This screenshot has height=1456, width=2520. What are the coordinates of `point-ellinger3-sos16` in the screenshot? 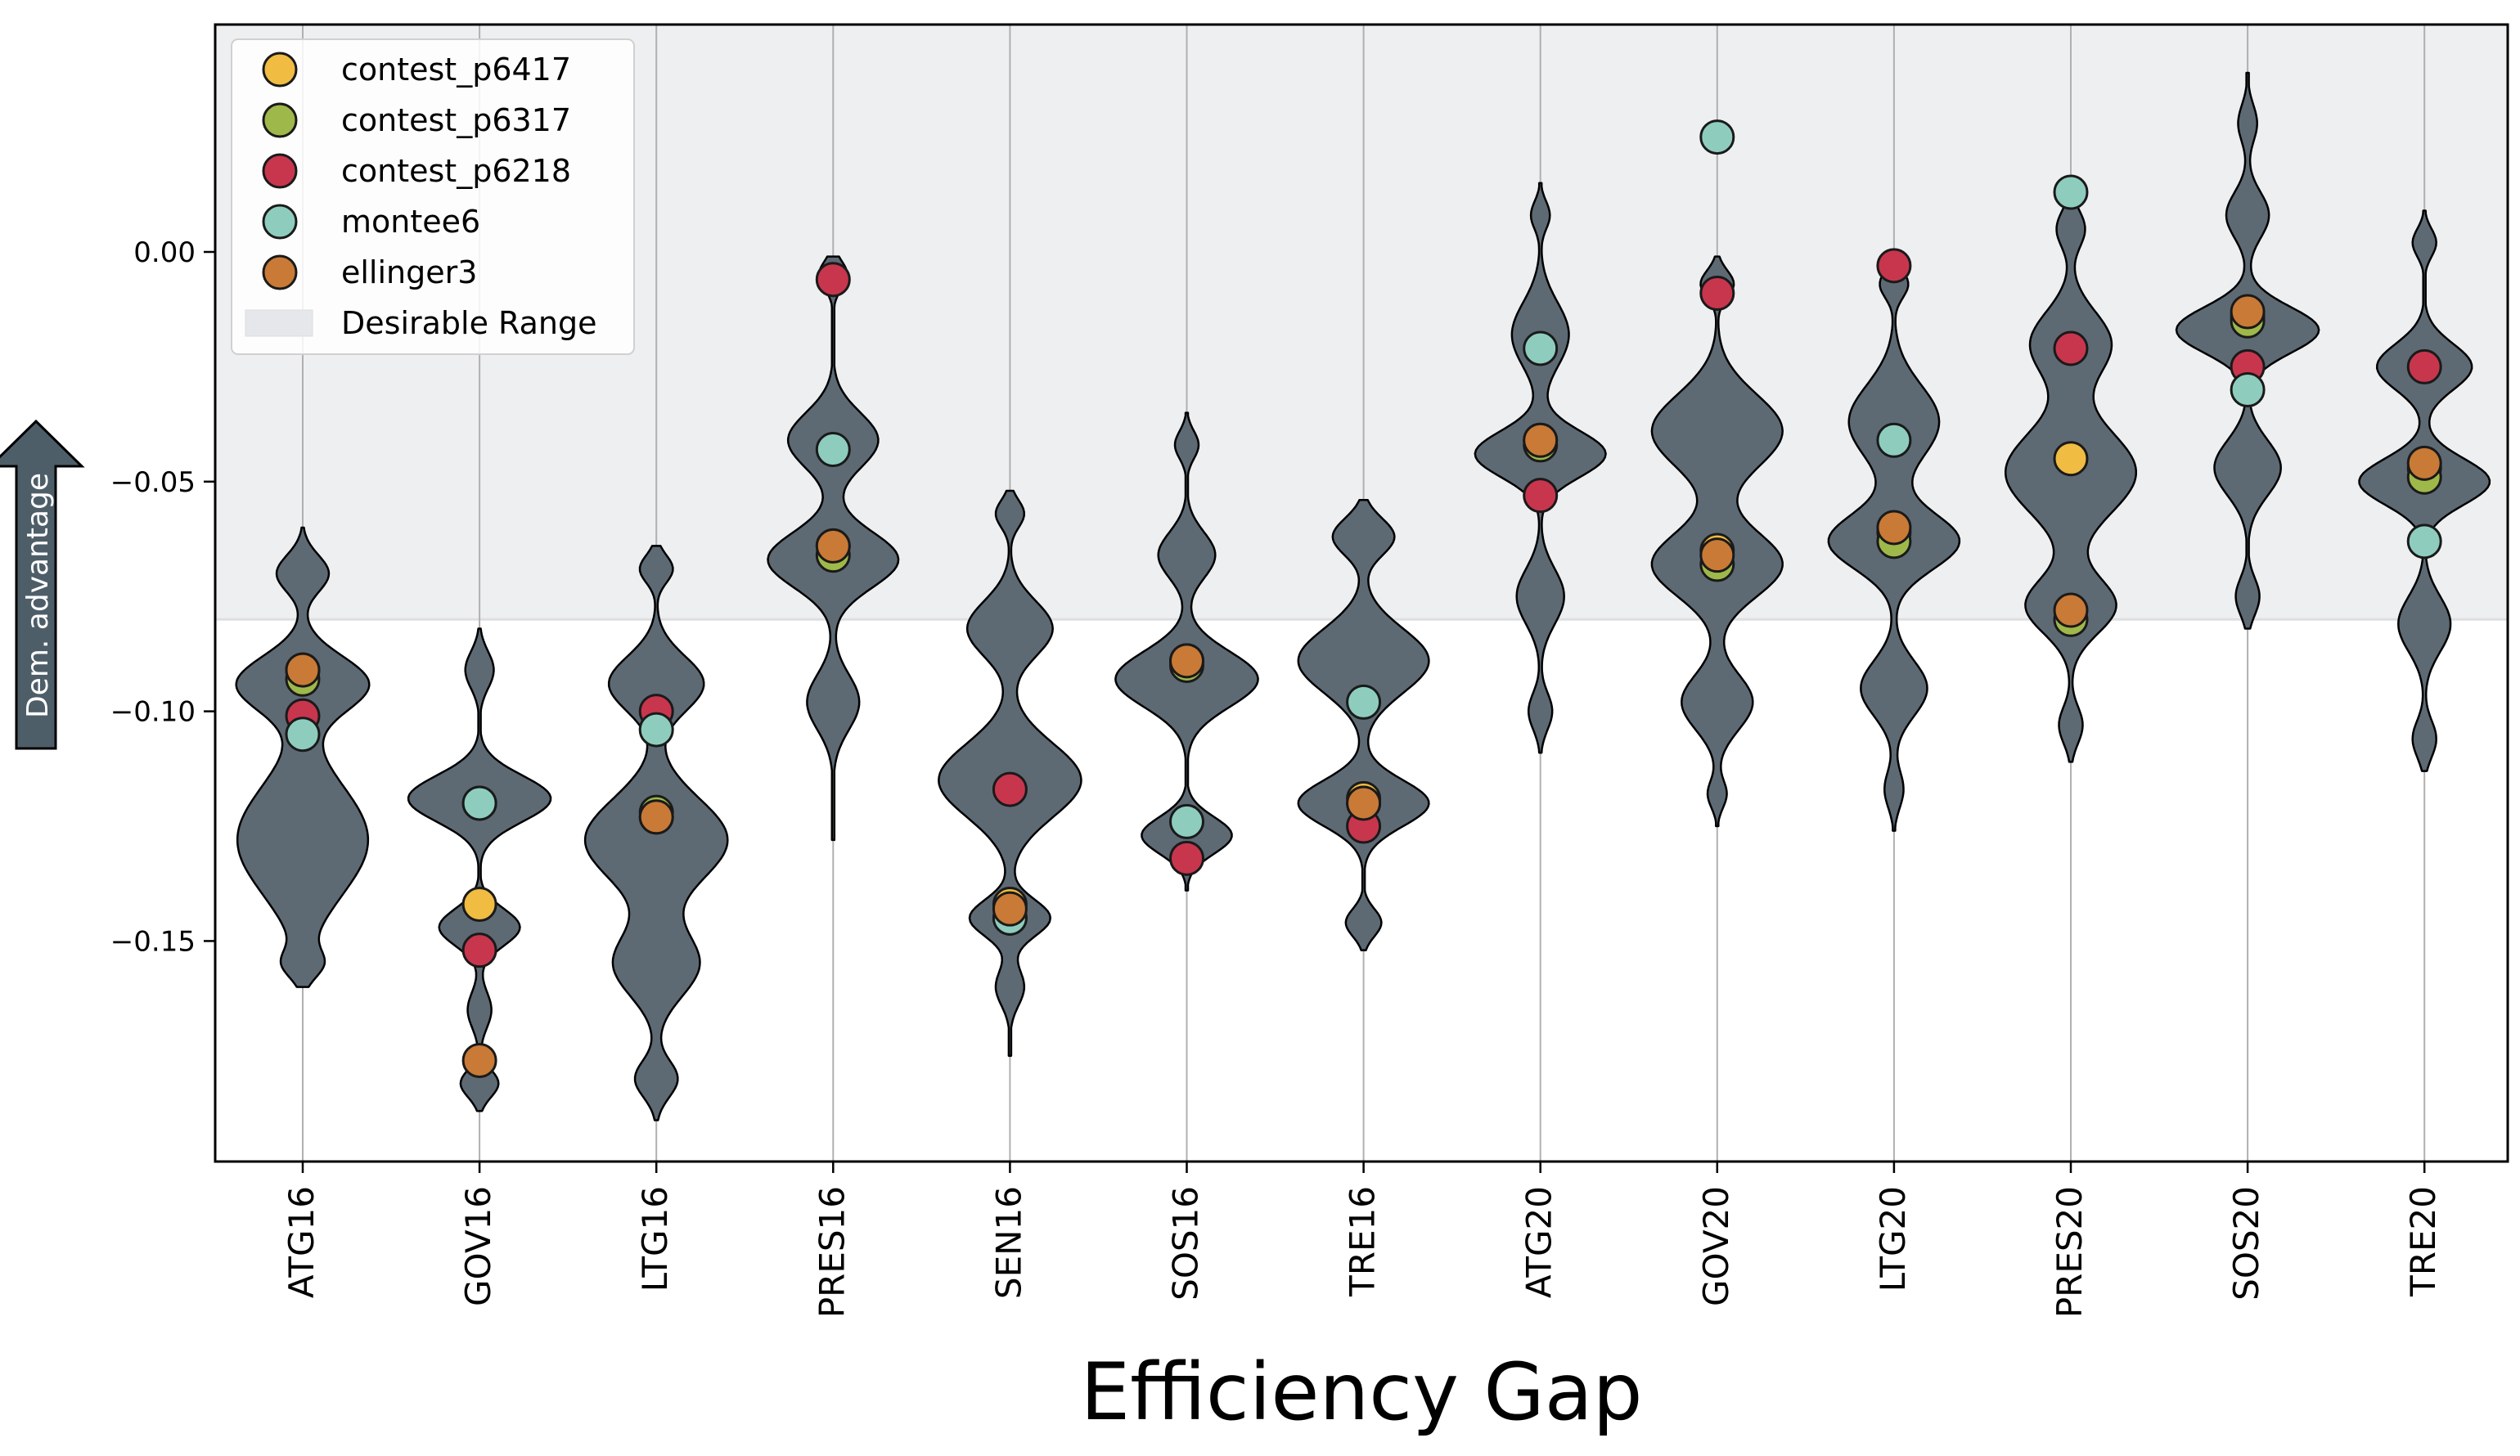 It's located at (1187, 661).